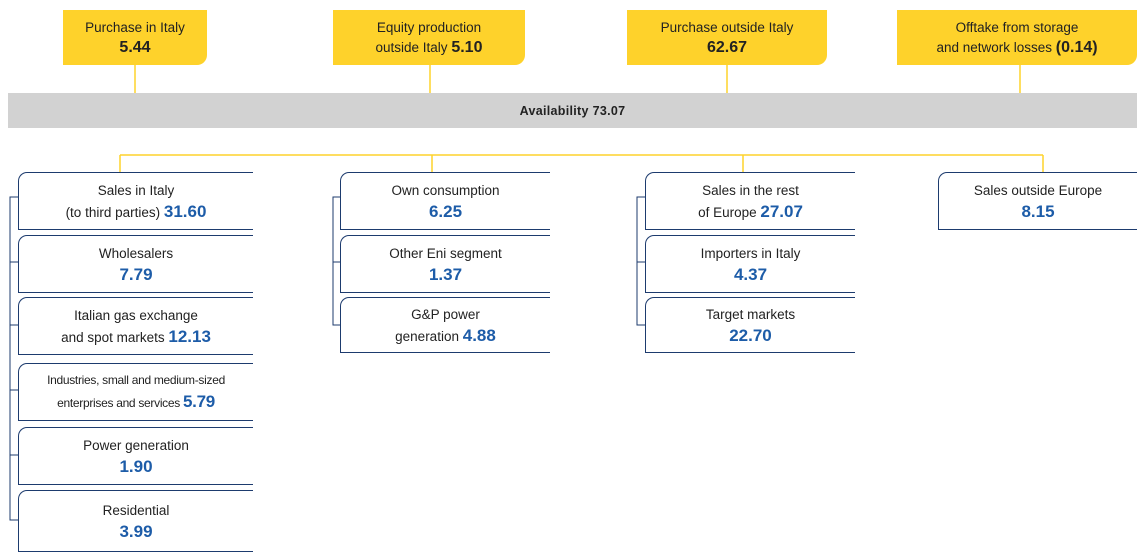  Describe the element at coordinates (445, 211) in the screenshot. I see `value: 6.25` at that location.